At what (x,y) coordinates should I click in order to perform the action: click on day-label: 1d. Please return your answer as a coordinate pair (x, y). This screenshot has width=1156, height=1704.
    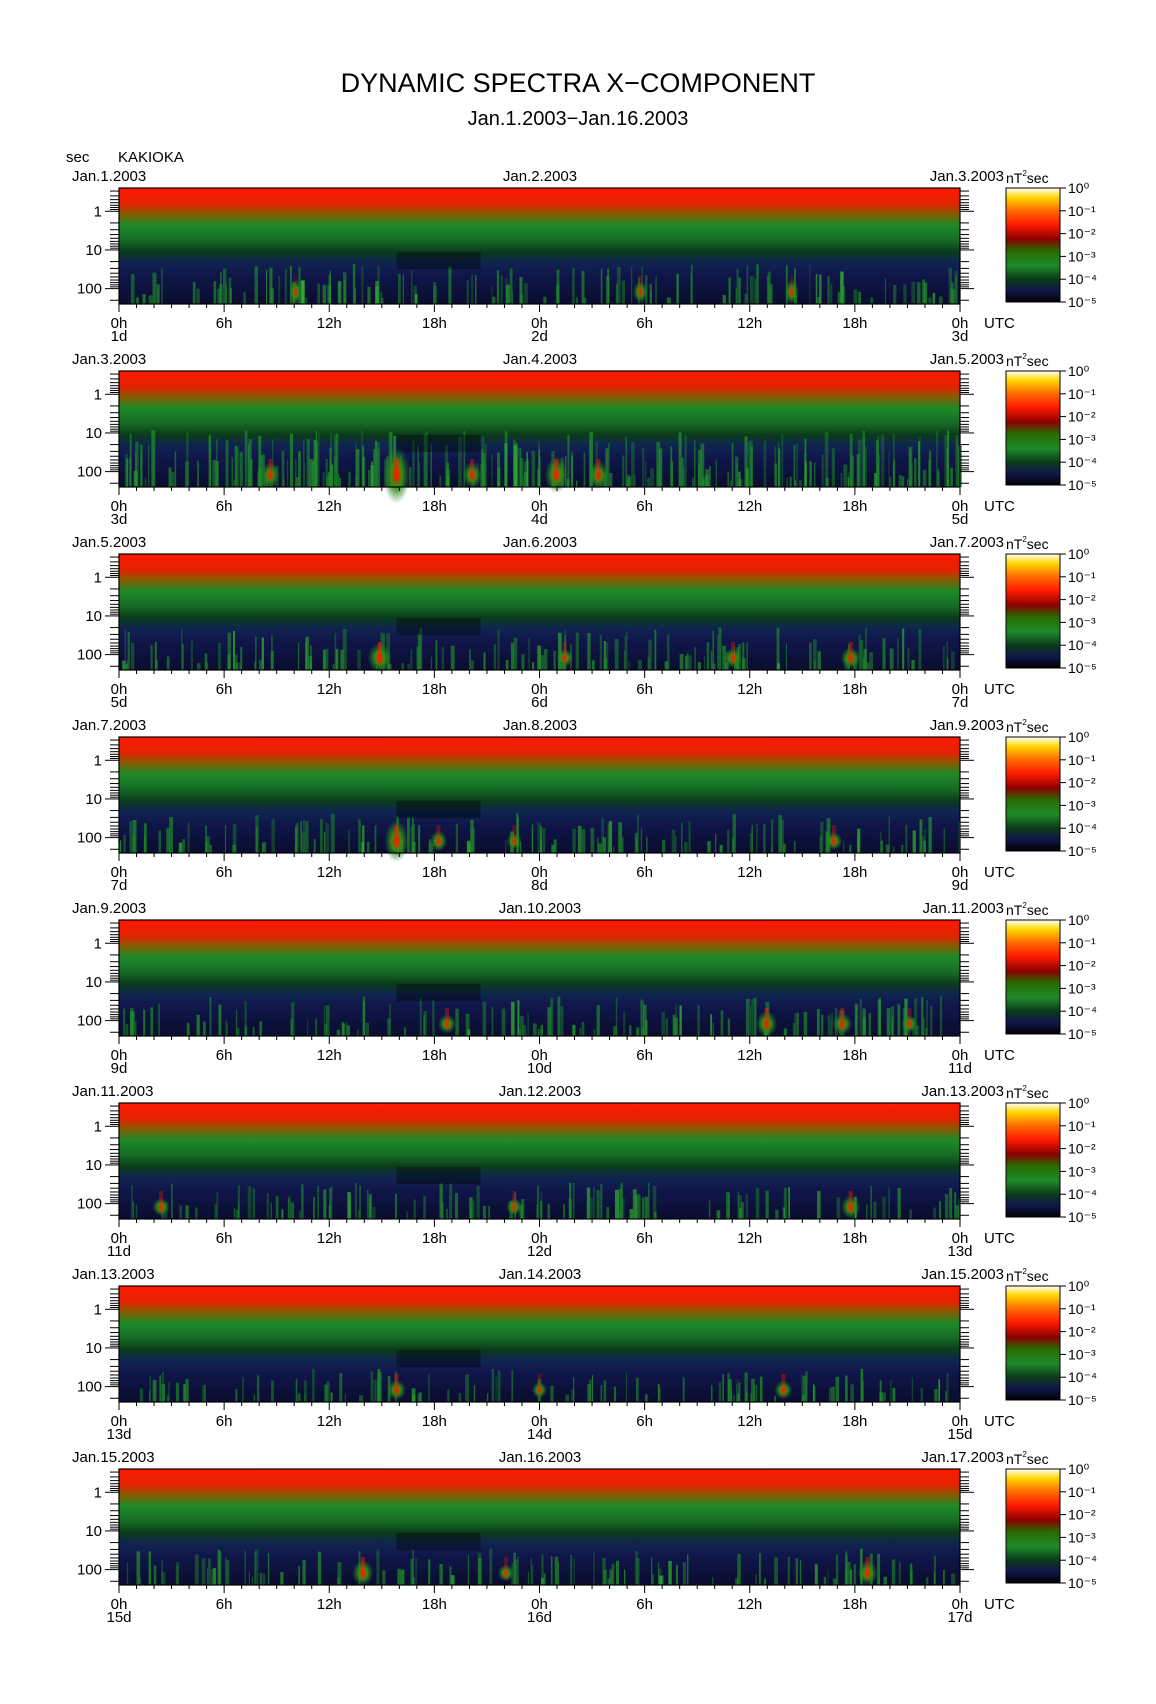
    Looking at the image, I should click on (119, 336).